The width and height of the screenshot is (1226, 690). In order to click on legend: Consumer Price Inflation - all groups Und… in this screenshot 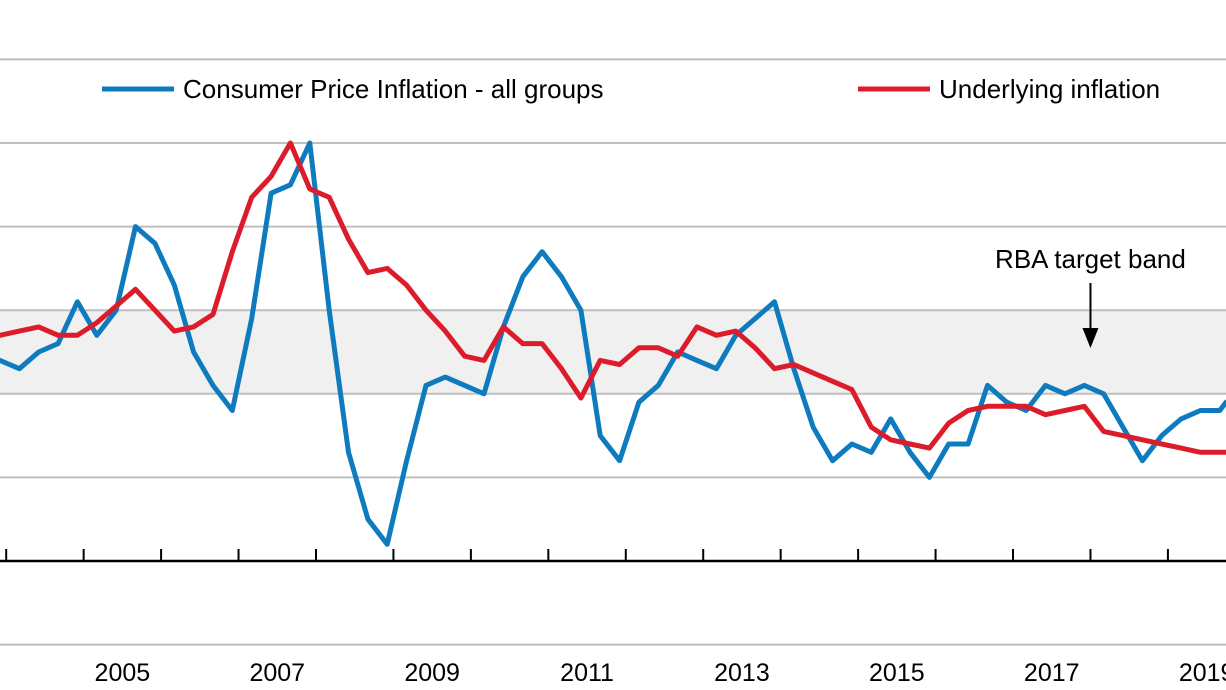, I will do `click(631, 89)`.